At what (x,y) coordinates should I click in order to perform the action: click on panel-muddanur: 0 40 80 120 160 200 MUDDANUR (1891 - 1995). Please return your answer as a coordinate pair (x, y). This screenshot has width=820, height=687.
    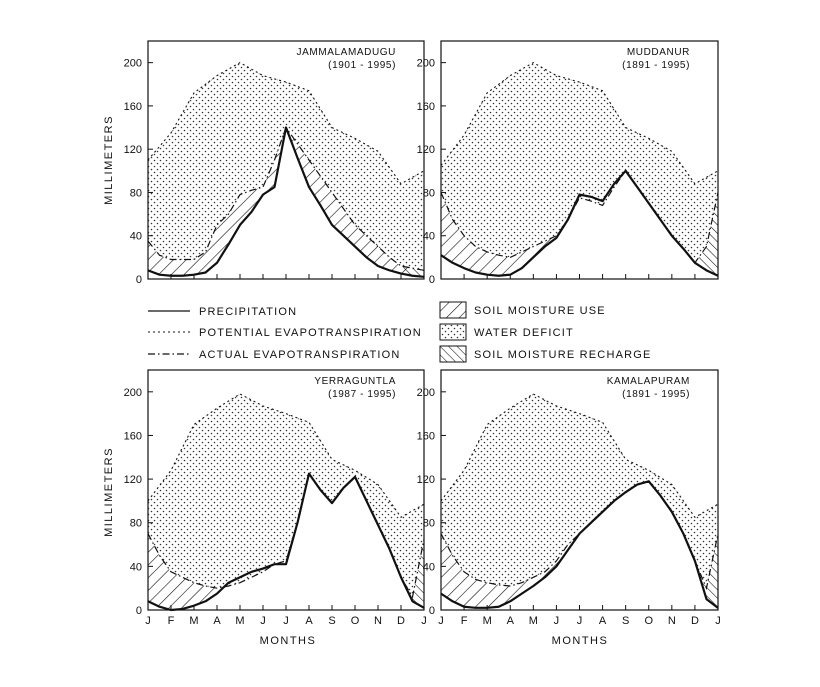
    Looking at the image, I should click on (568, 163).